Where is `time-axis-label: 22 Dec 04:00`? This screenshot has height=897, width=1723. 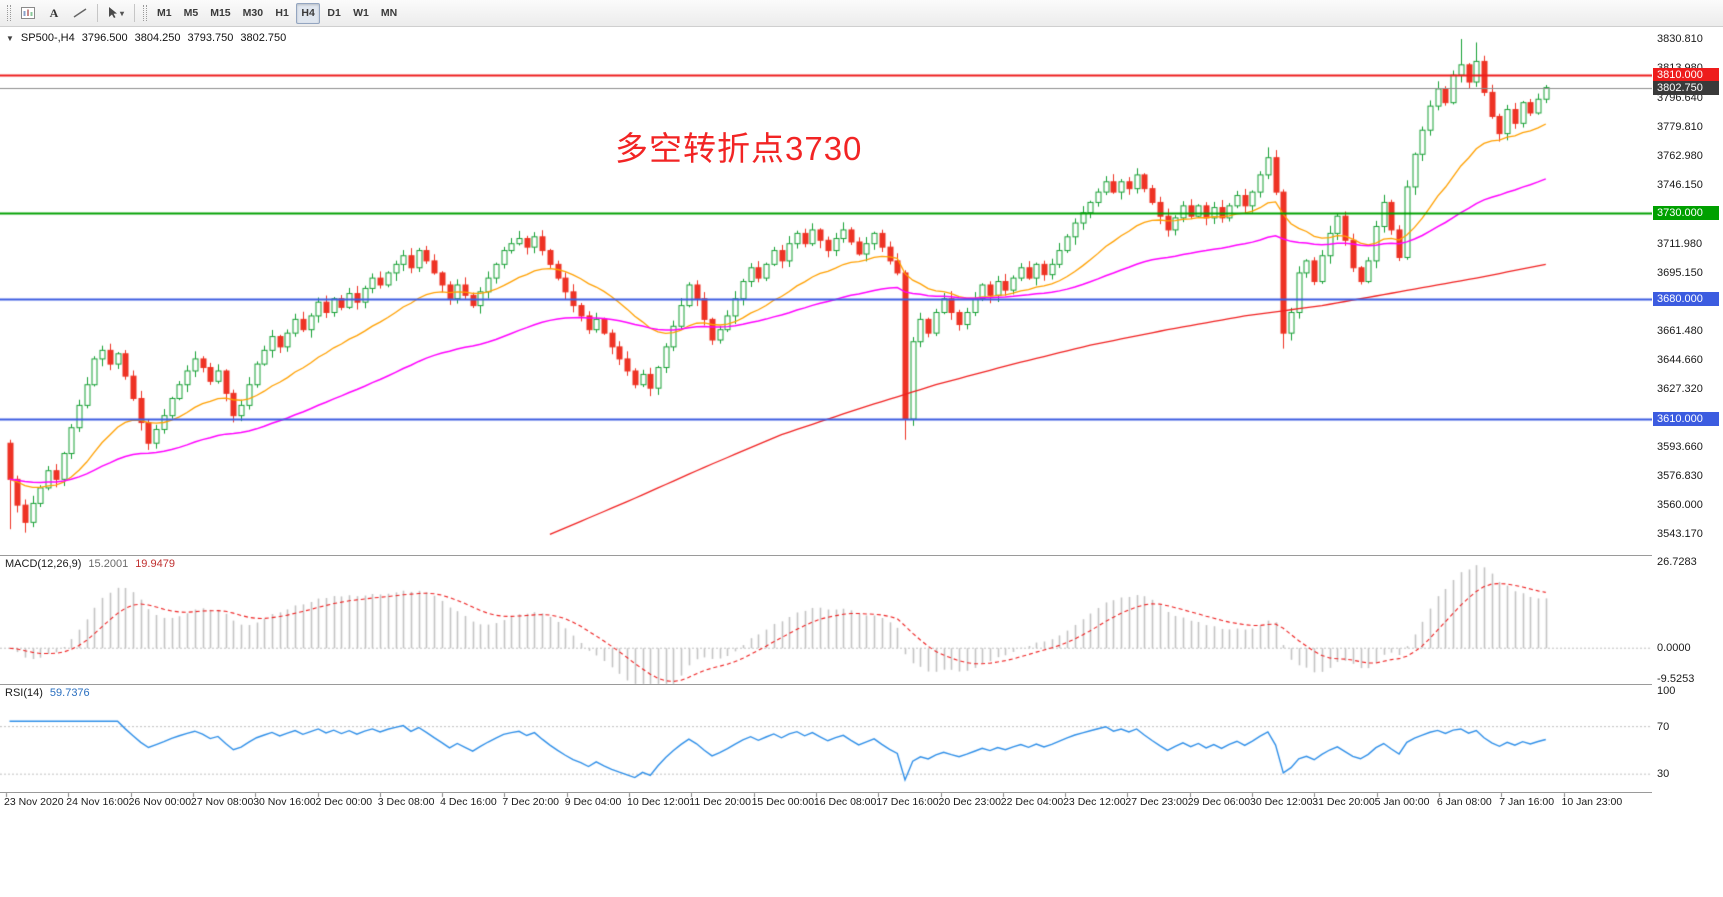 time-axis-label: 22 Dec 04:00 is located at coordinates (1032, 802).